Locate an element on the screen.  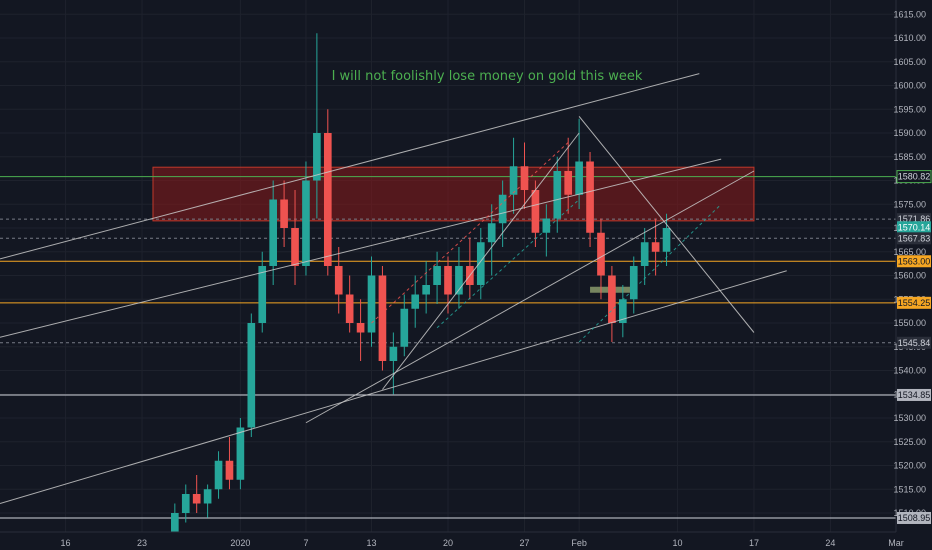
y-tick-label: 1610.00 is located at coordinates (909, 38).